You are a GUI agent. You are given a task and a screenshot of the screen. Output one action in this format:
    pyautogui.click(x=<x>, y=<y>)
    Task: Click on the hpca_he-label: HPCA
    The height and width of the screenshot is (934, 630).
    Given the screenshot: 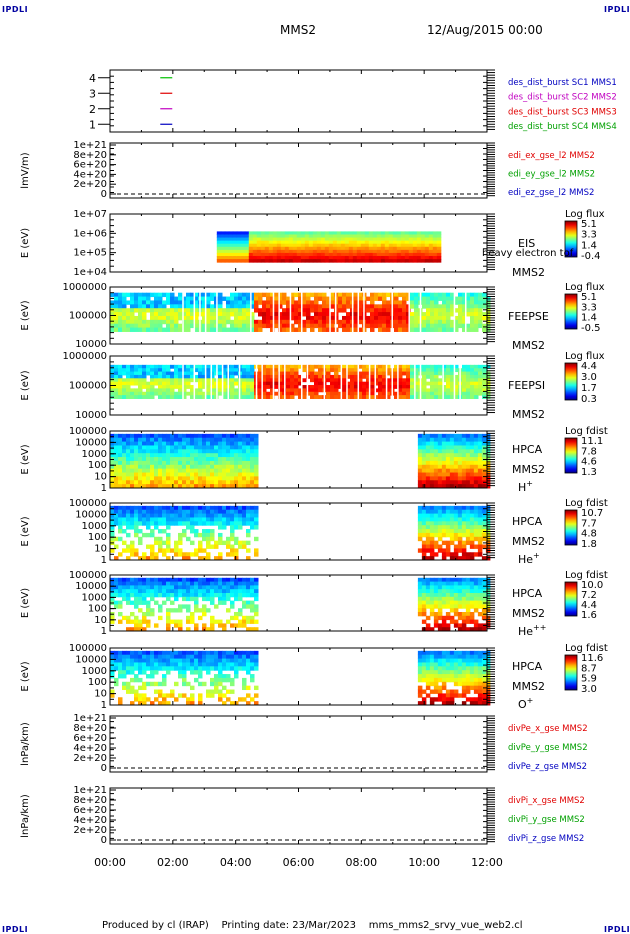 What is the action you would take?
    pyautogui.click(x=527, y=521)
    